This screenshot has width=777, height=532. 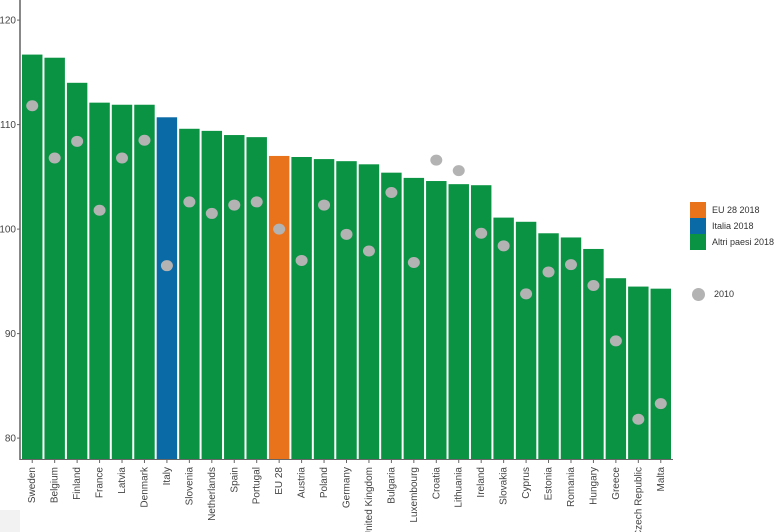 What do you see at coordinates (638, 419) in the screenshot?
I see `point-2010-czech-republic` at bounding box center [638, 419].